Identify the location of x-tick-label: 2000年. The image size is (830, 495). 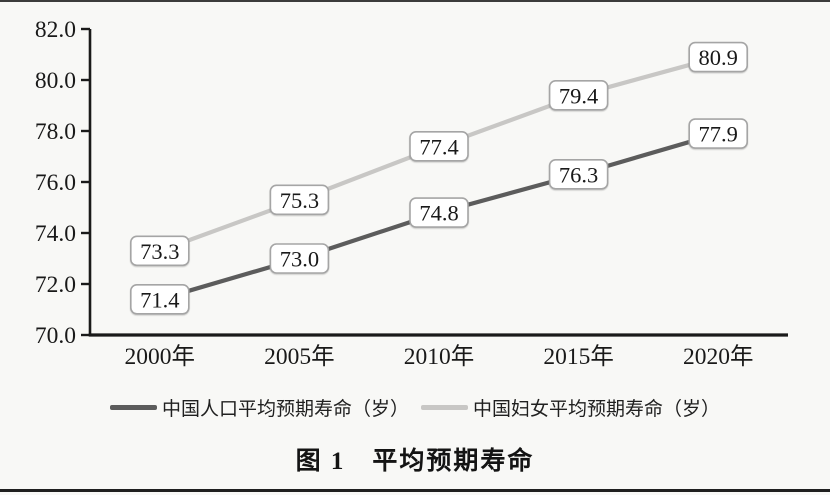
(160, 356).